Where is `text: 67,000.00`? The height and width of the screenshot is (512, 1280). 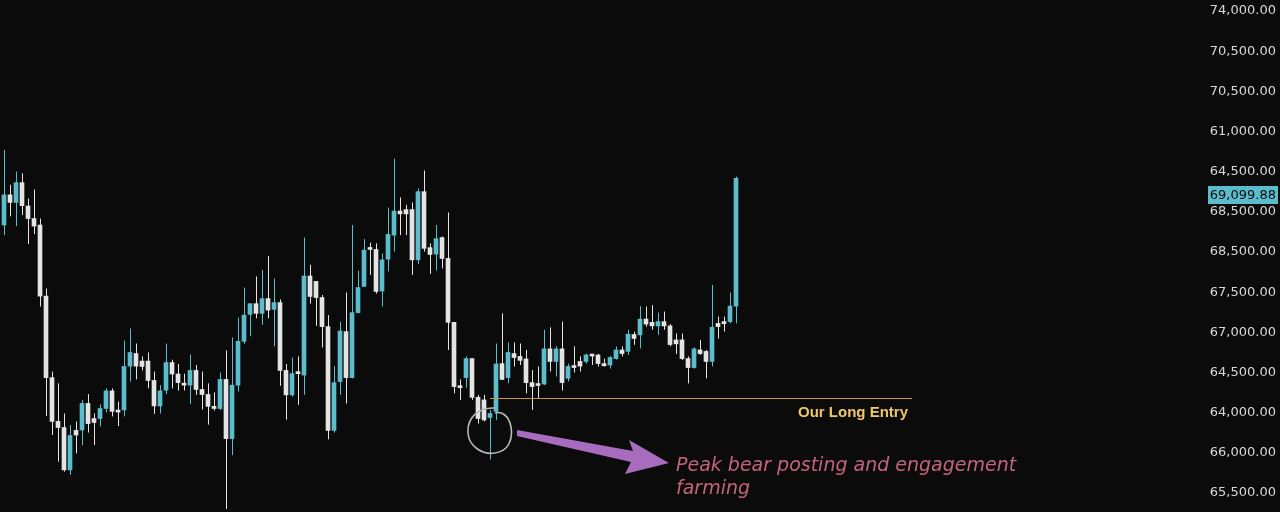 text: 67,000.00 is located at coordinates (1242, 331).